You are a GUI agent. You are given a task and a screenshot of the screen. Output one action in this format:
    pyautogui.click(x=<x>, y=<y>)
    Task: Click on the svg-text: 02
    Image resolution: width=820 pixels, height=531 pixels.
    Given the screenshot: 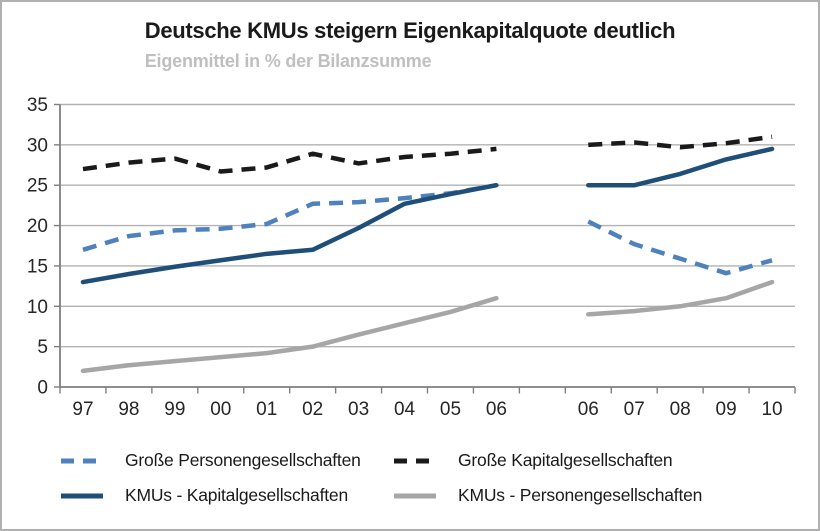 What is the action you would take?
    pyautogui.click(x=312, y=409)
    